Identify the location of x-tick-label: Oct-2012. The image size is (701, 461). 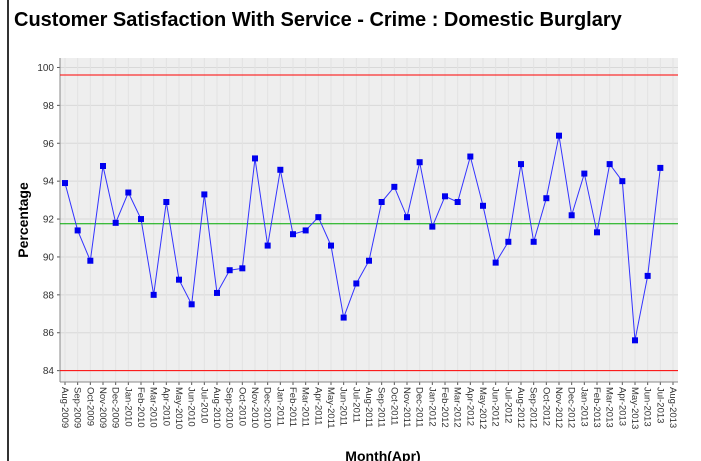
(545, 406).